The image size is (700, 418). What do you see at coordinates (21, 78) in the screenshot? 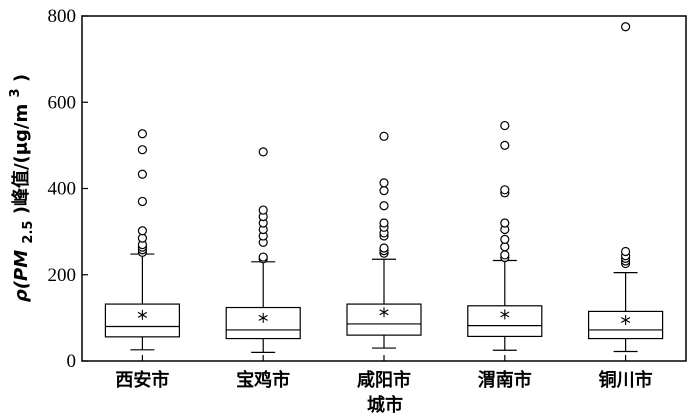
I see `y-axis-title-suffix: )` at bounding box center [21, 78].